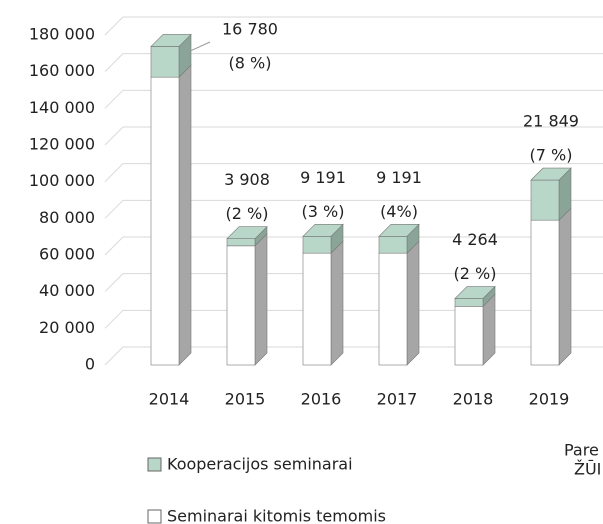 The image size is (603, 524). What do you see at coordinates (260, 464) in the screenshot?
I see `legend-label: Kooperacijos seminarai` at bounding box center [260, 464].